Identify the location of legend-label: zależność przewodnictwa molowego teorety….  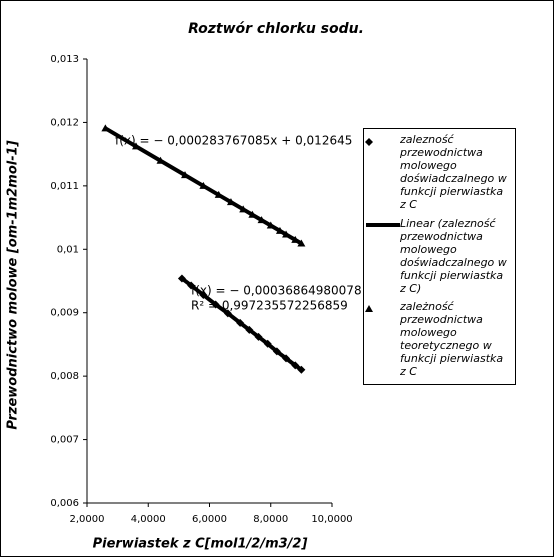
(452, 339).